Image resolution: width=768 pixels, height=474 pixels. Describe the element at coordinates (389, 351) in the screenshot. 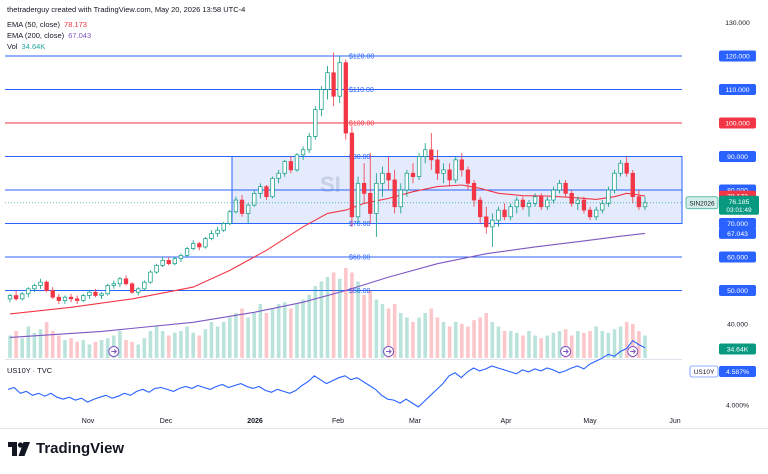

I see `event-marker-arrow-icon` at that location.